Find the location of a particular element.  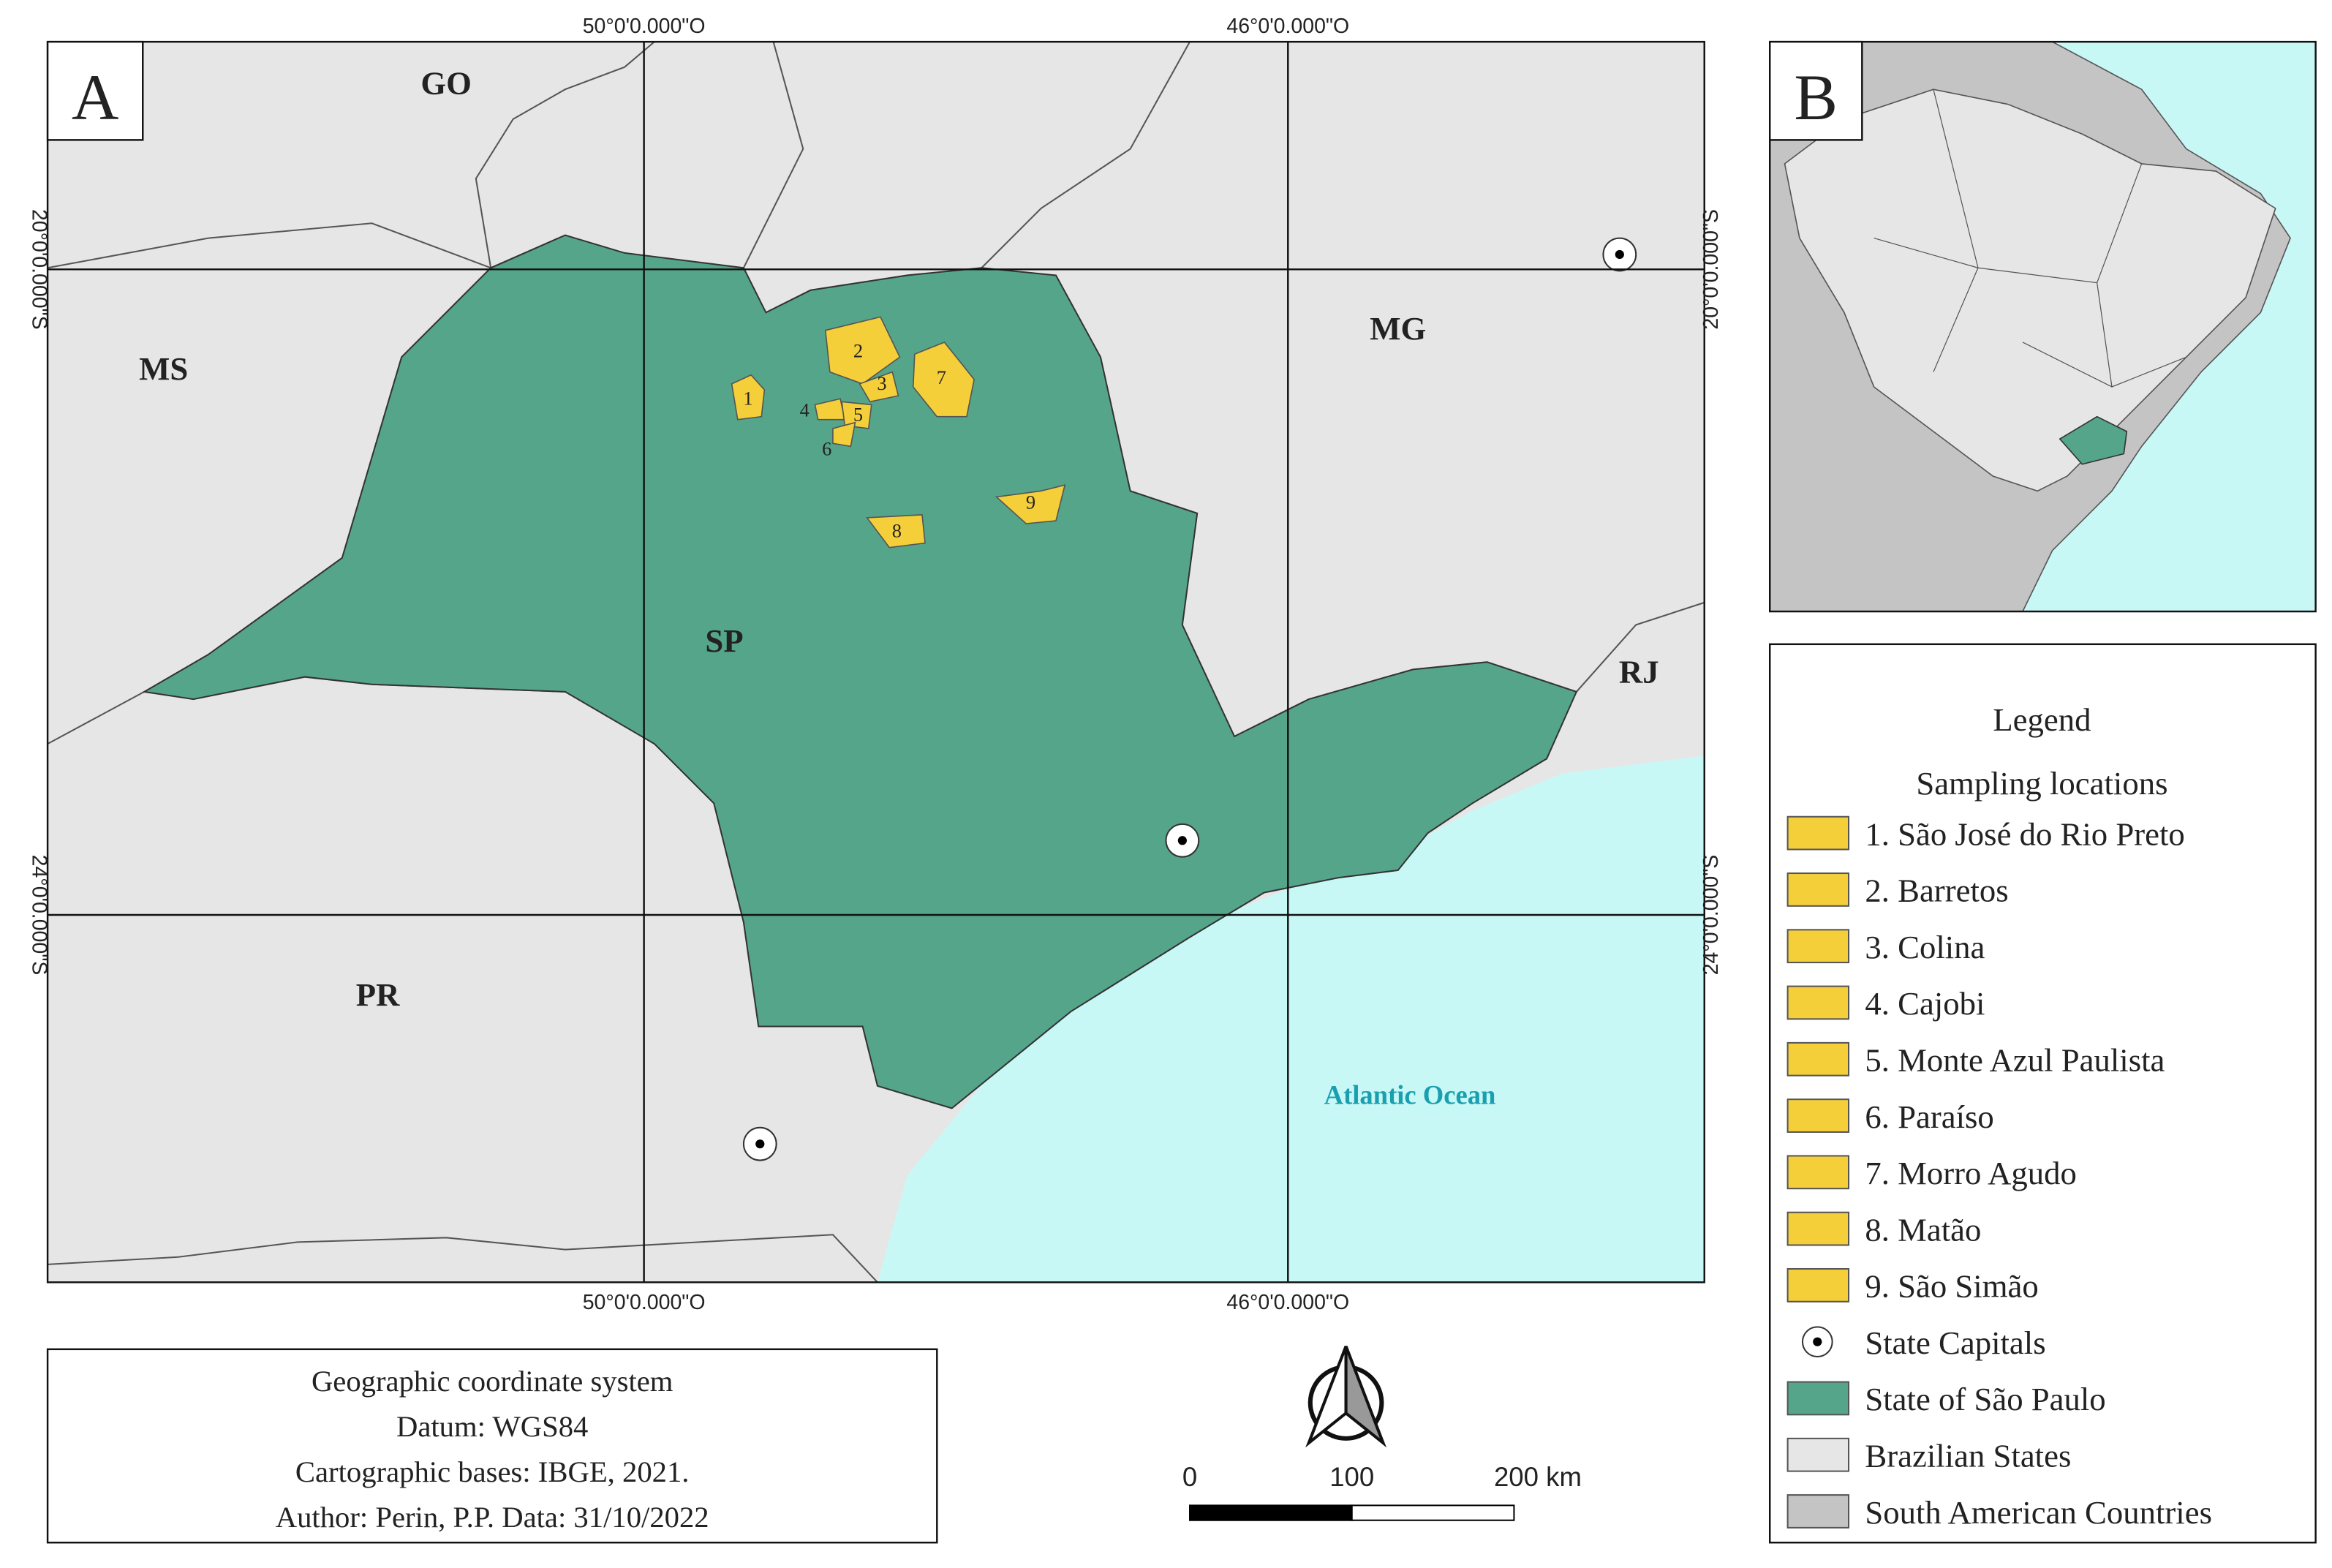

inset-borders is located at coordinates (2030, 238).